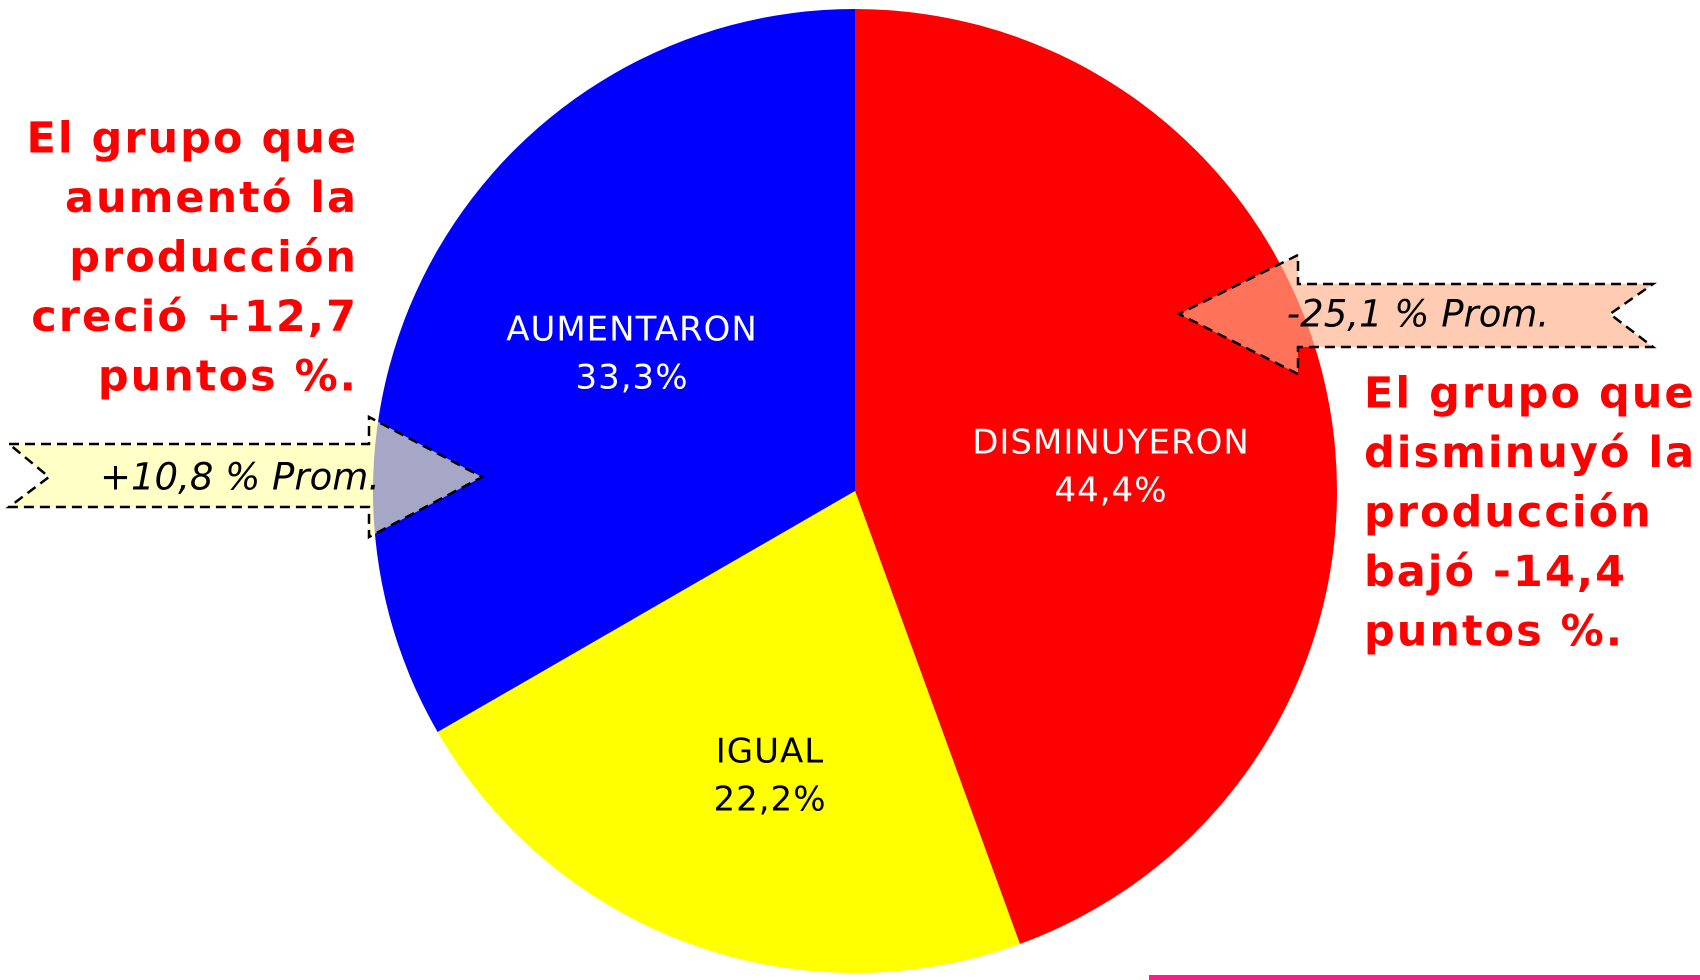 The image size is (1700, 980). What do you see at coordinates (240, 477) in the screenshot?
I see `callout-text: +10,8 % Prom.` at bounding box center [240, 477].